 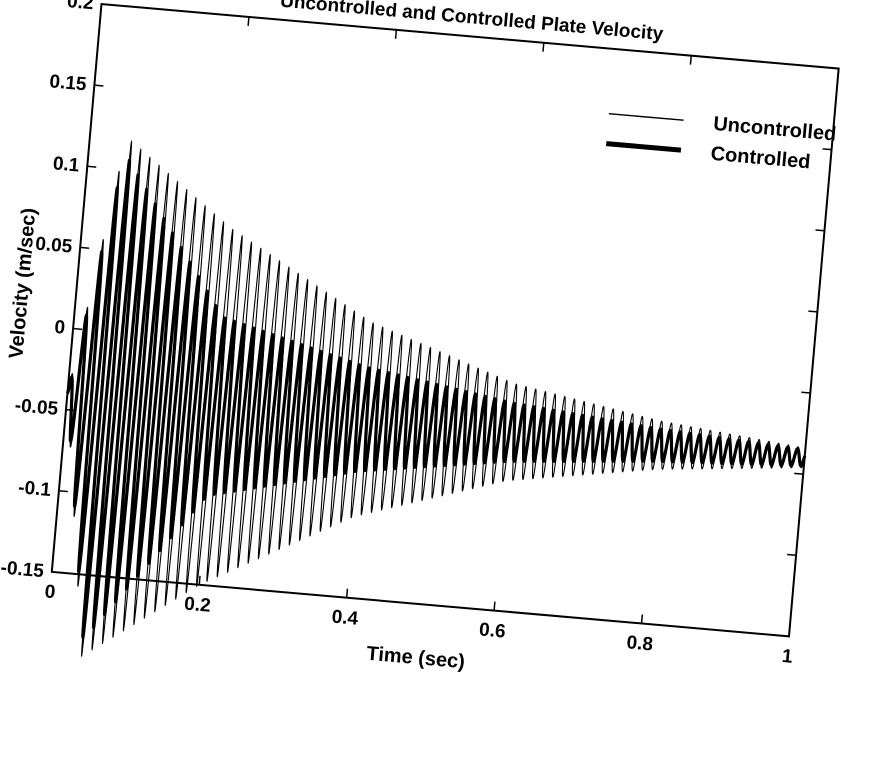 I want to click on y-tick-label-6: 0.15, so click(x=68, y=83).